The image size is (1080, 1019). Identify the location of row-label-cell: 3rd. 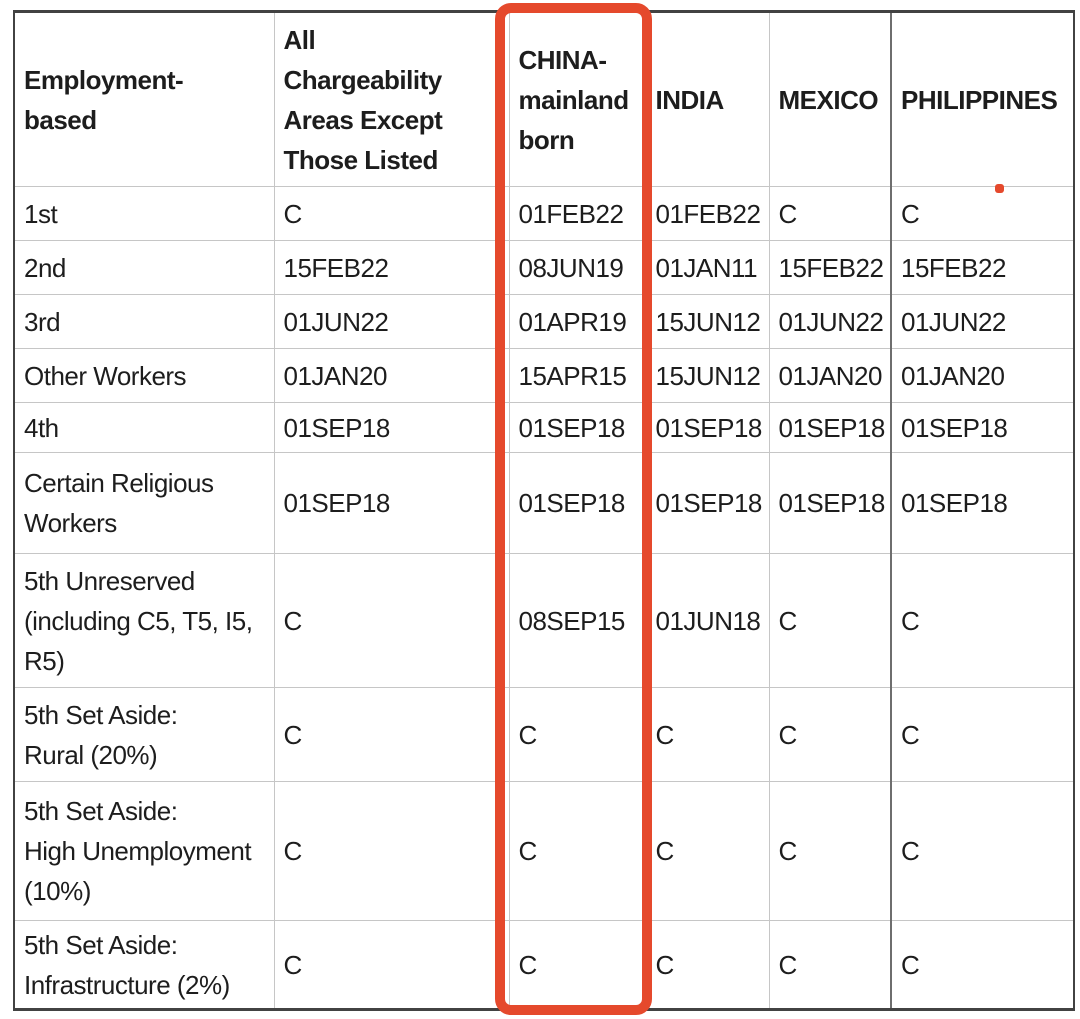
(144, 321).